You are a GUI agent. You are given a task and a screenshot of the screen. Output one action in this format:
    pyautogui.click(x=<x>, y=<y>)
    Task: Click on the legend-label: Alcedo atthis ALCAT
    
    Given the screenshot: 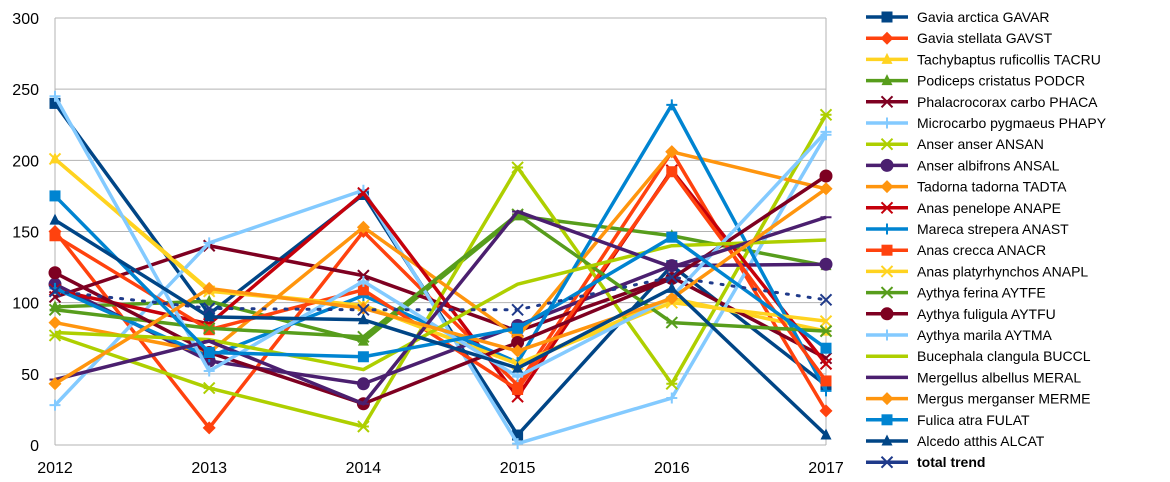 What is the action you would take?
    pyautogui.click(x=981, y=441)
    